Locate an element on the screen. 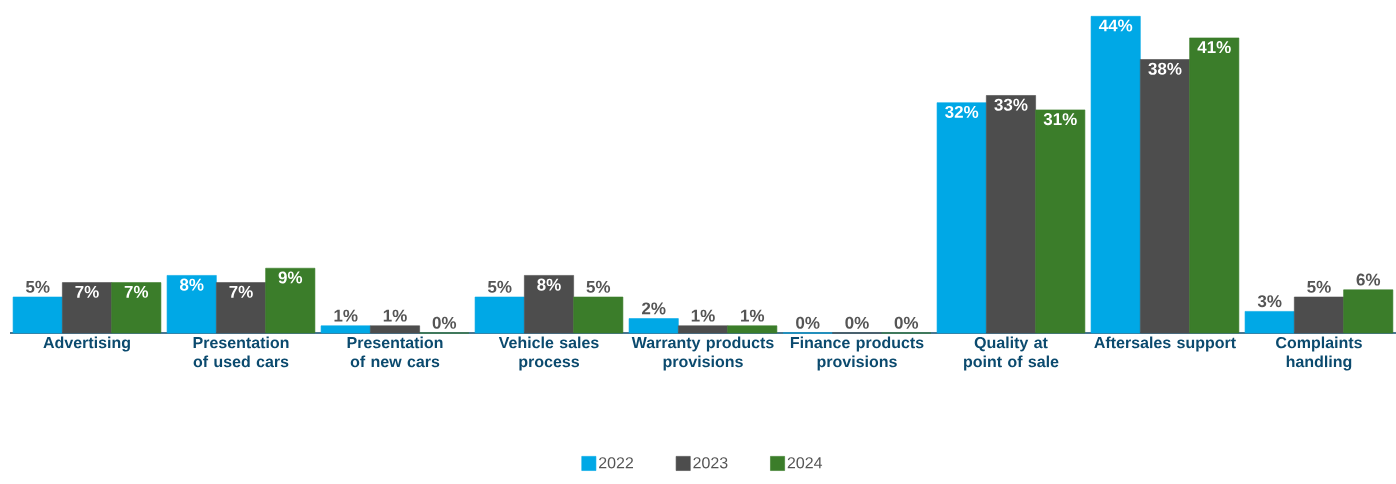 Image resolution: width=1396 pixels, height=484 pixels. x-tick-label: Advertising is located at coordinates (86, 344).